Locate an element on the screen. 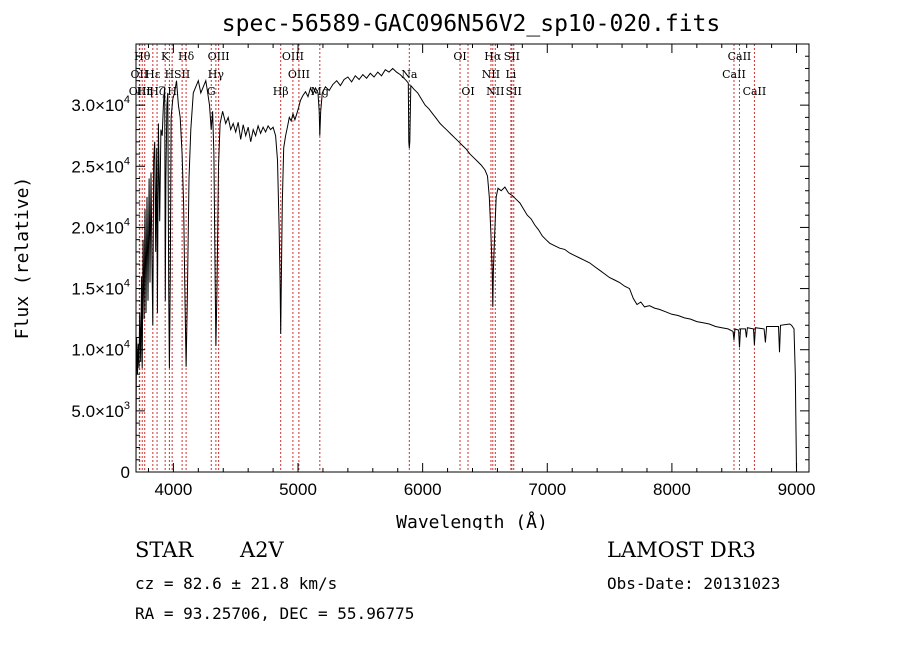  y-tick-label-2: 1.0×10⁴ is located at coordinates (100, 349).